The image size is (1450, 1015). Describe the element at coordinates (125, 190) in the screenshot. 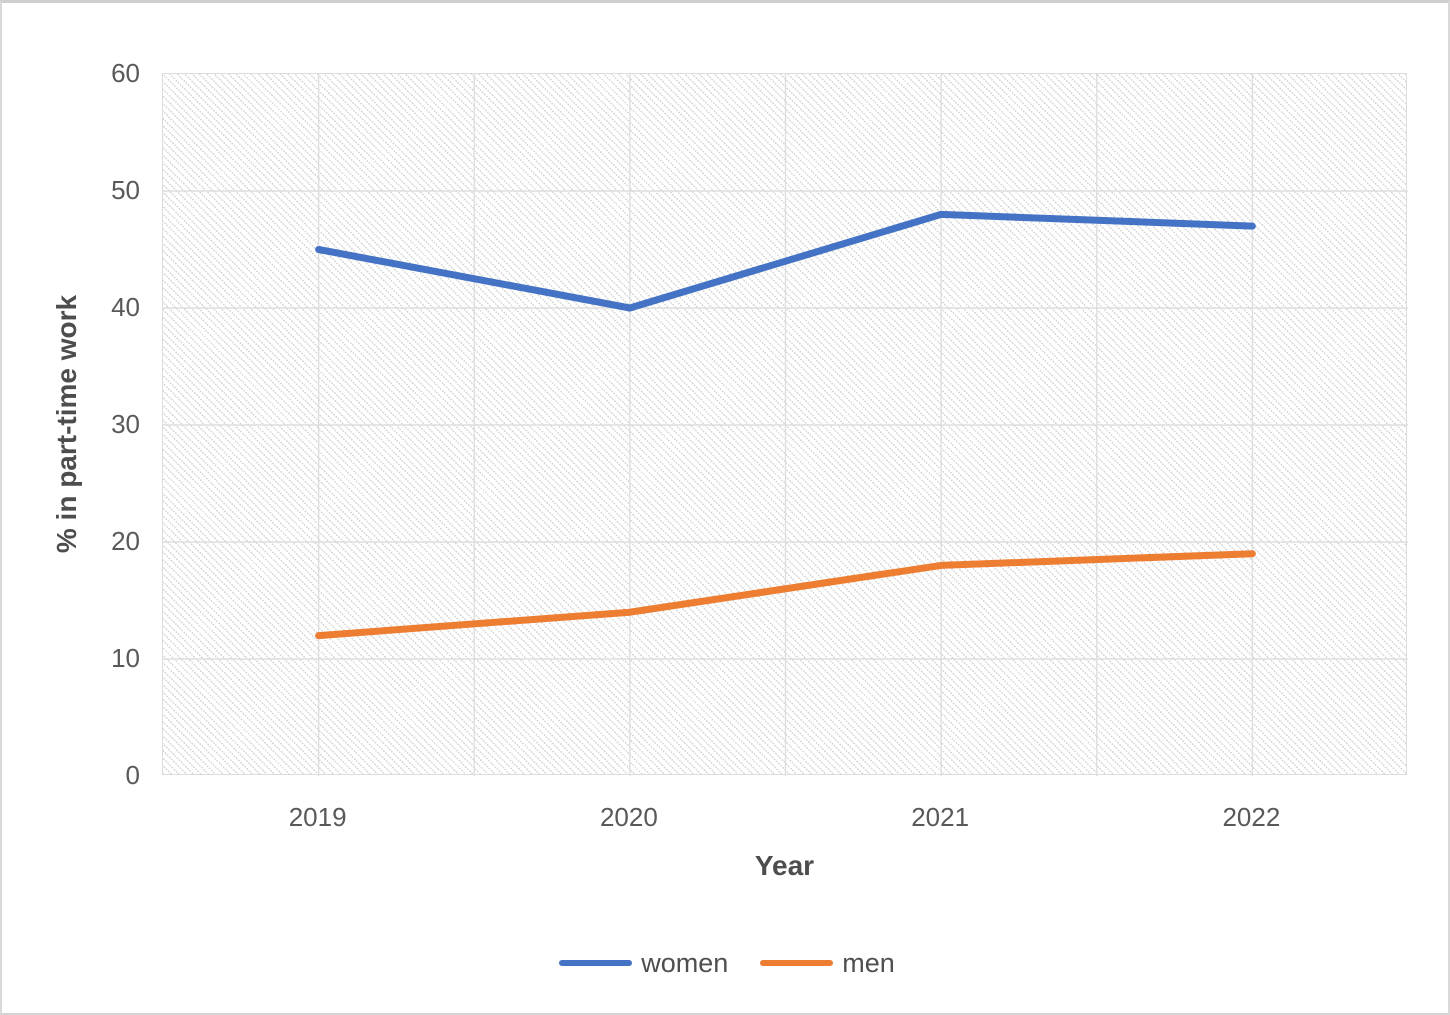

I see `y-tick-label: 50` at that location.